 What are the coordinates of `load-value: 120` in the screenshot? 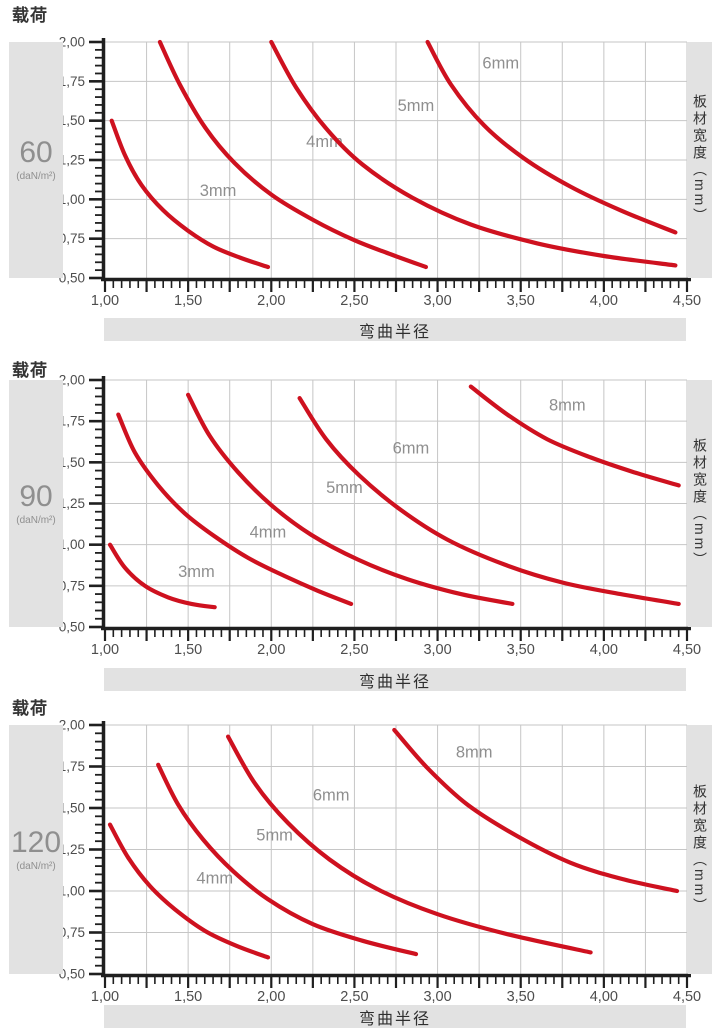 It's located at (36, 842).